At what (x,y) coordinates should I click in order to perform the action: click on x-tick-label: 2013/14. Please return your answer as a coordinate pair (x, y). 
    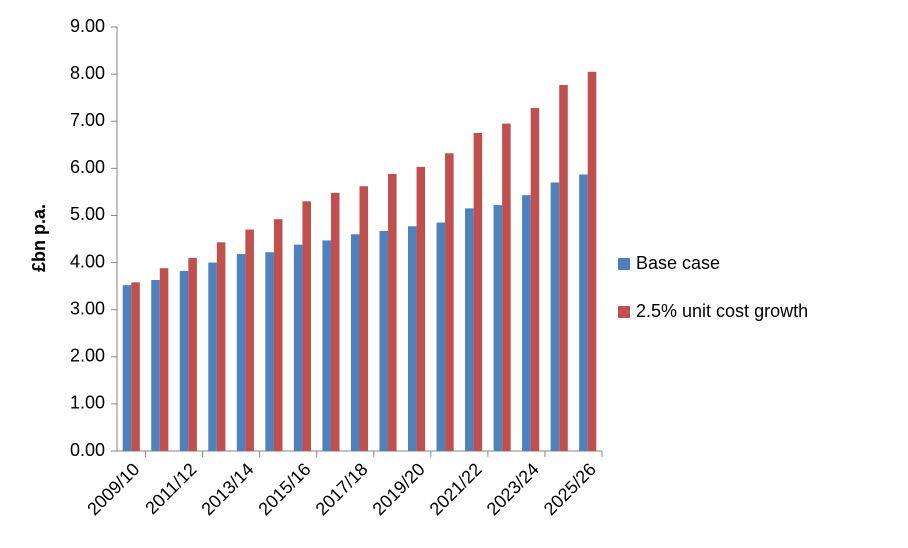
    Looking at the image, I should click on (227, 489).